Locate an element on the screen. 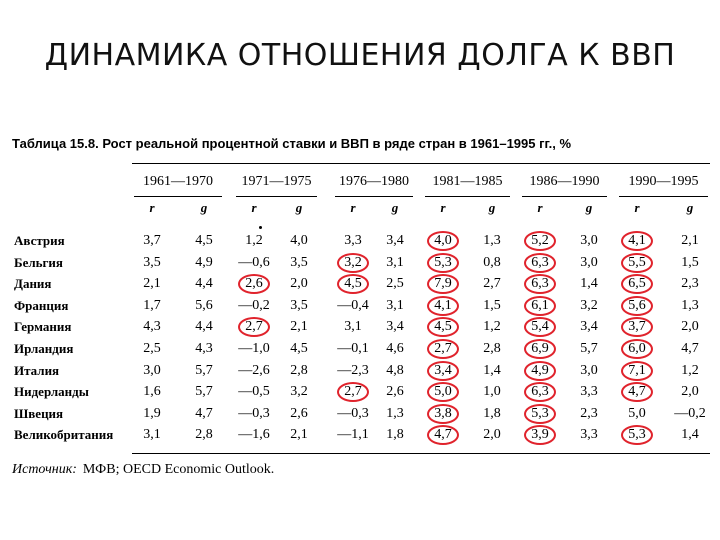  source-label: Источник: is located at coordinates (44, 469).